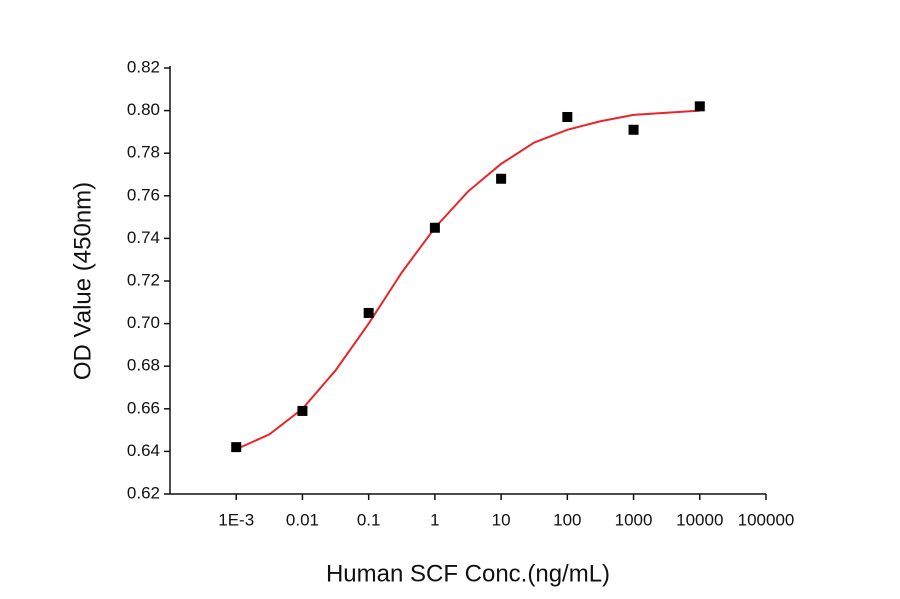 The image size is (900, 599). What do you see at coordinates (434, 519) in the screenshot?
I see `x-tick-label: 1` at bounding box center [434, 519].